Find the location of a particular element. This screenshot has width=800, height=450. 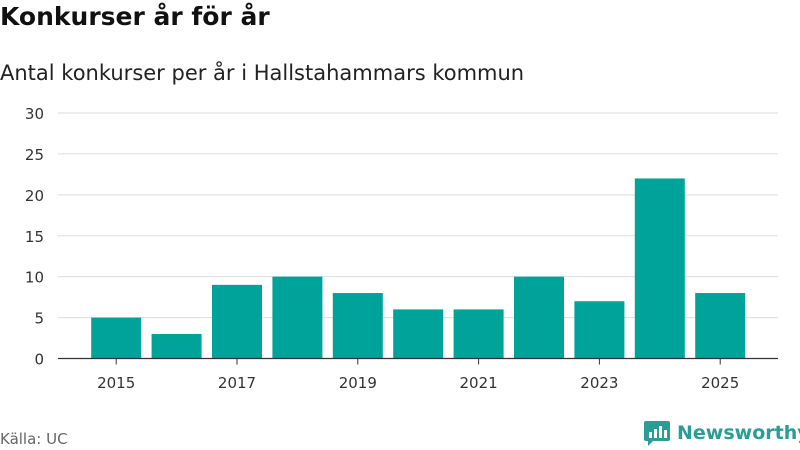

x-axis is located at coordinates (418, 361).